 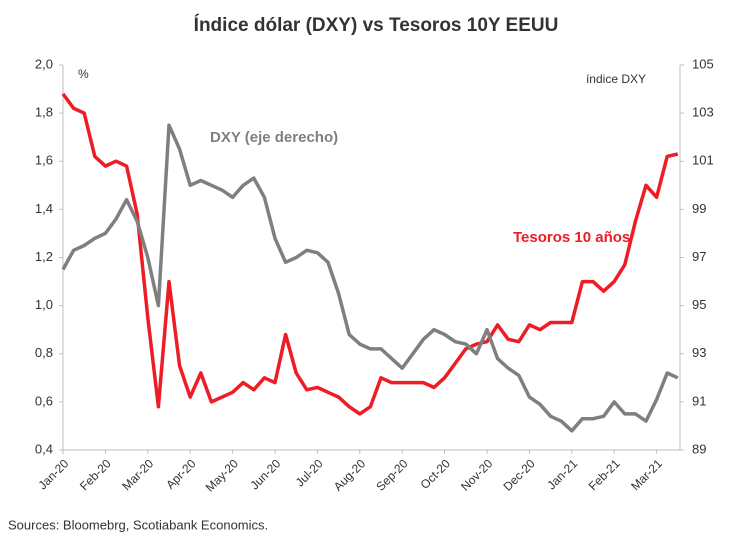 What do you see at coordinates (476, 474) in the screenshot?
I see `x-tick-label: Nov-20` at bounding box center [476, 474].